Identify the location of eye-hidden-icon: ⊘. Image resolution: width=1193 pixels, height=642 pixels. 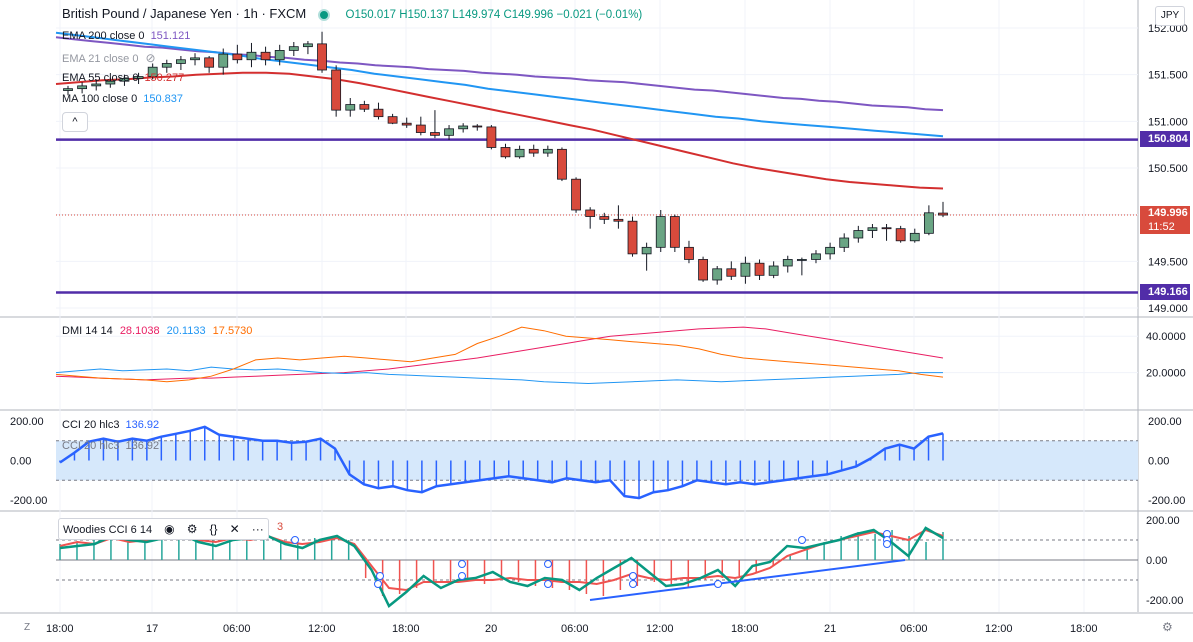
(150, 58).